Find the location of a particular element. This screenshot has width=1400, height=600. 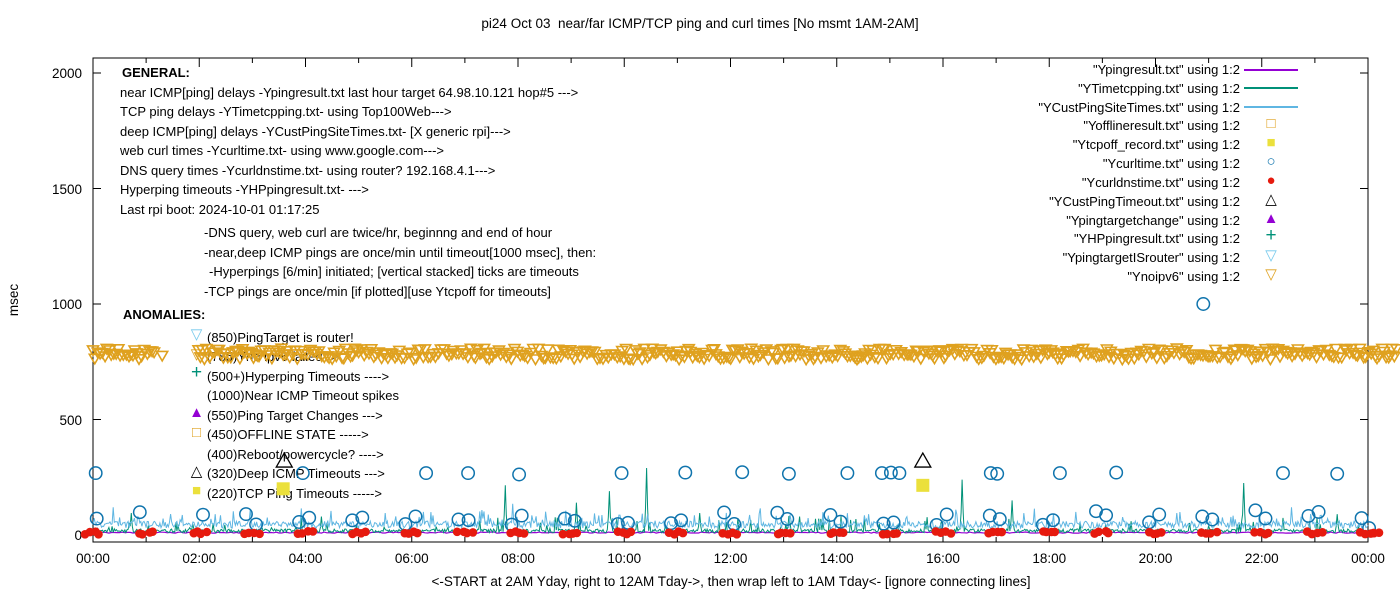

y-tick-label: 0 is located at coordinates (78, 535).